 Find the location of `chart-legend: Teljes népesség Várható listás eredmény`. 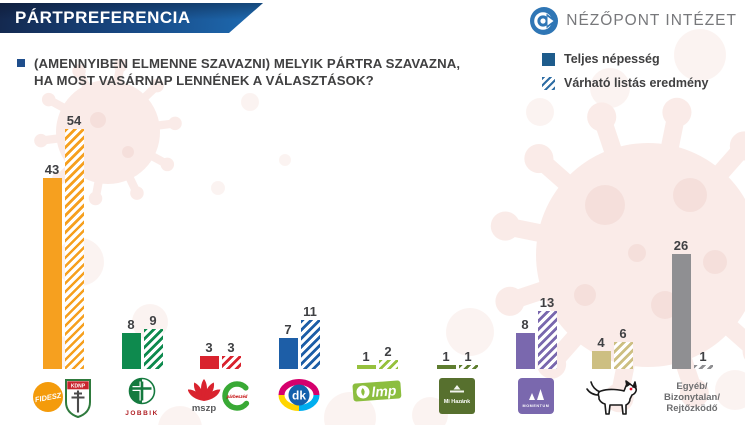

chart-legend: Teljes népesség Várható listás eredmény is located at coordinates (625, 76).